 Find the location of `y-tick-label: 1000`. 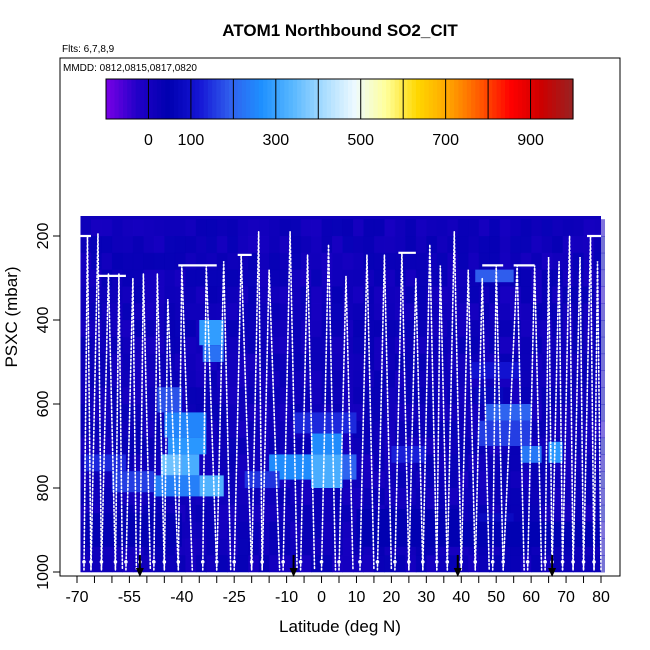

y-tick-label: 1000 is located at coordinates (43, 572).